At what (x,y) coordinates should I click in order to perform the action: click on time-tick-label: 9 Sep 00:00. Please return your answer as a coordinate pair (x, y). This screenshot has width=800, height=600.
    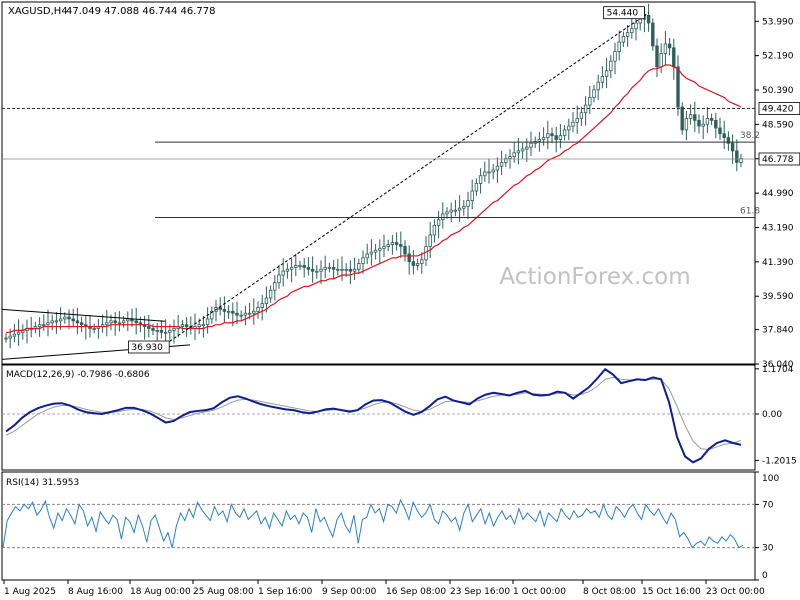
    Looking at the image, I should click on (349, 592).